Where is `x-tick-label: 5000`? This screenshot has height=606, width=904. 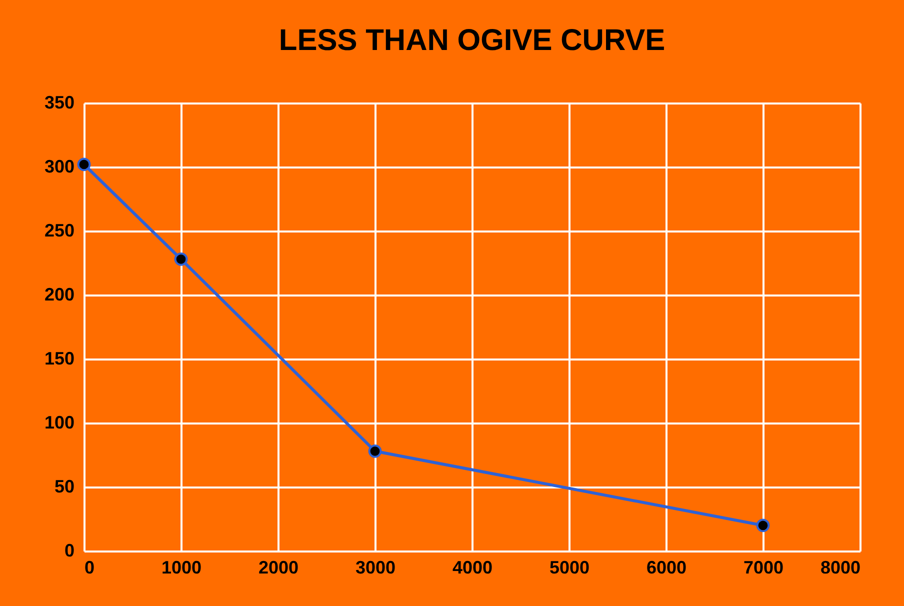
x-tick-label: 5000 is located at coordinates (569, 568).